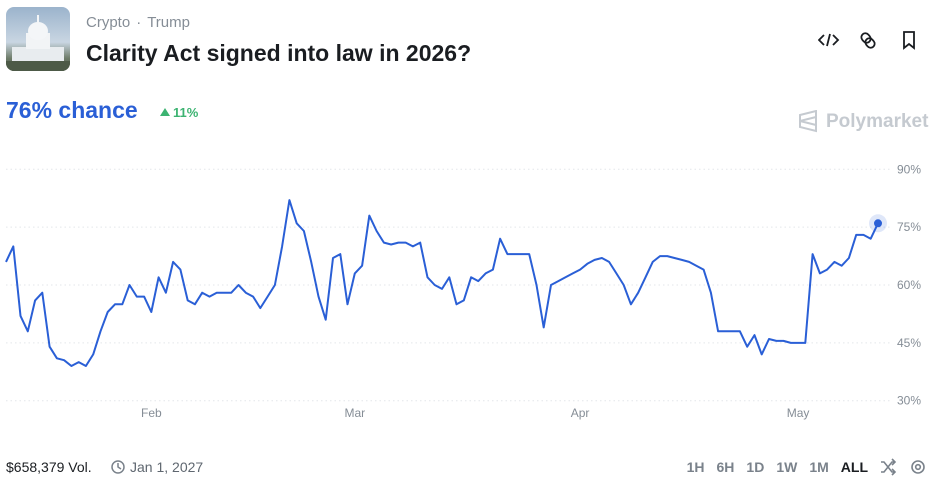 This screenshot has height=494, width=944. I want to click on x-tick-label: May, so click(798, 413).